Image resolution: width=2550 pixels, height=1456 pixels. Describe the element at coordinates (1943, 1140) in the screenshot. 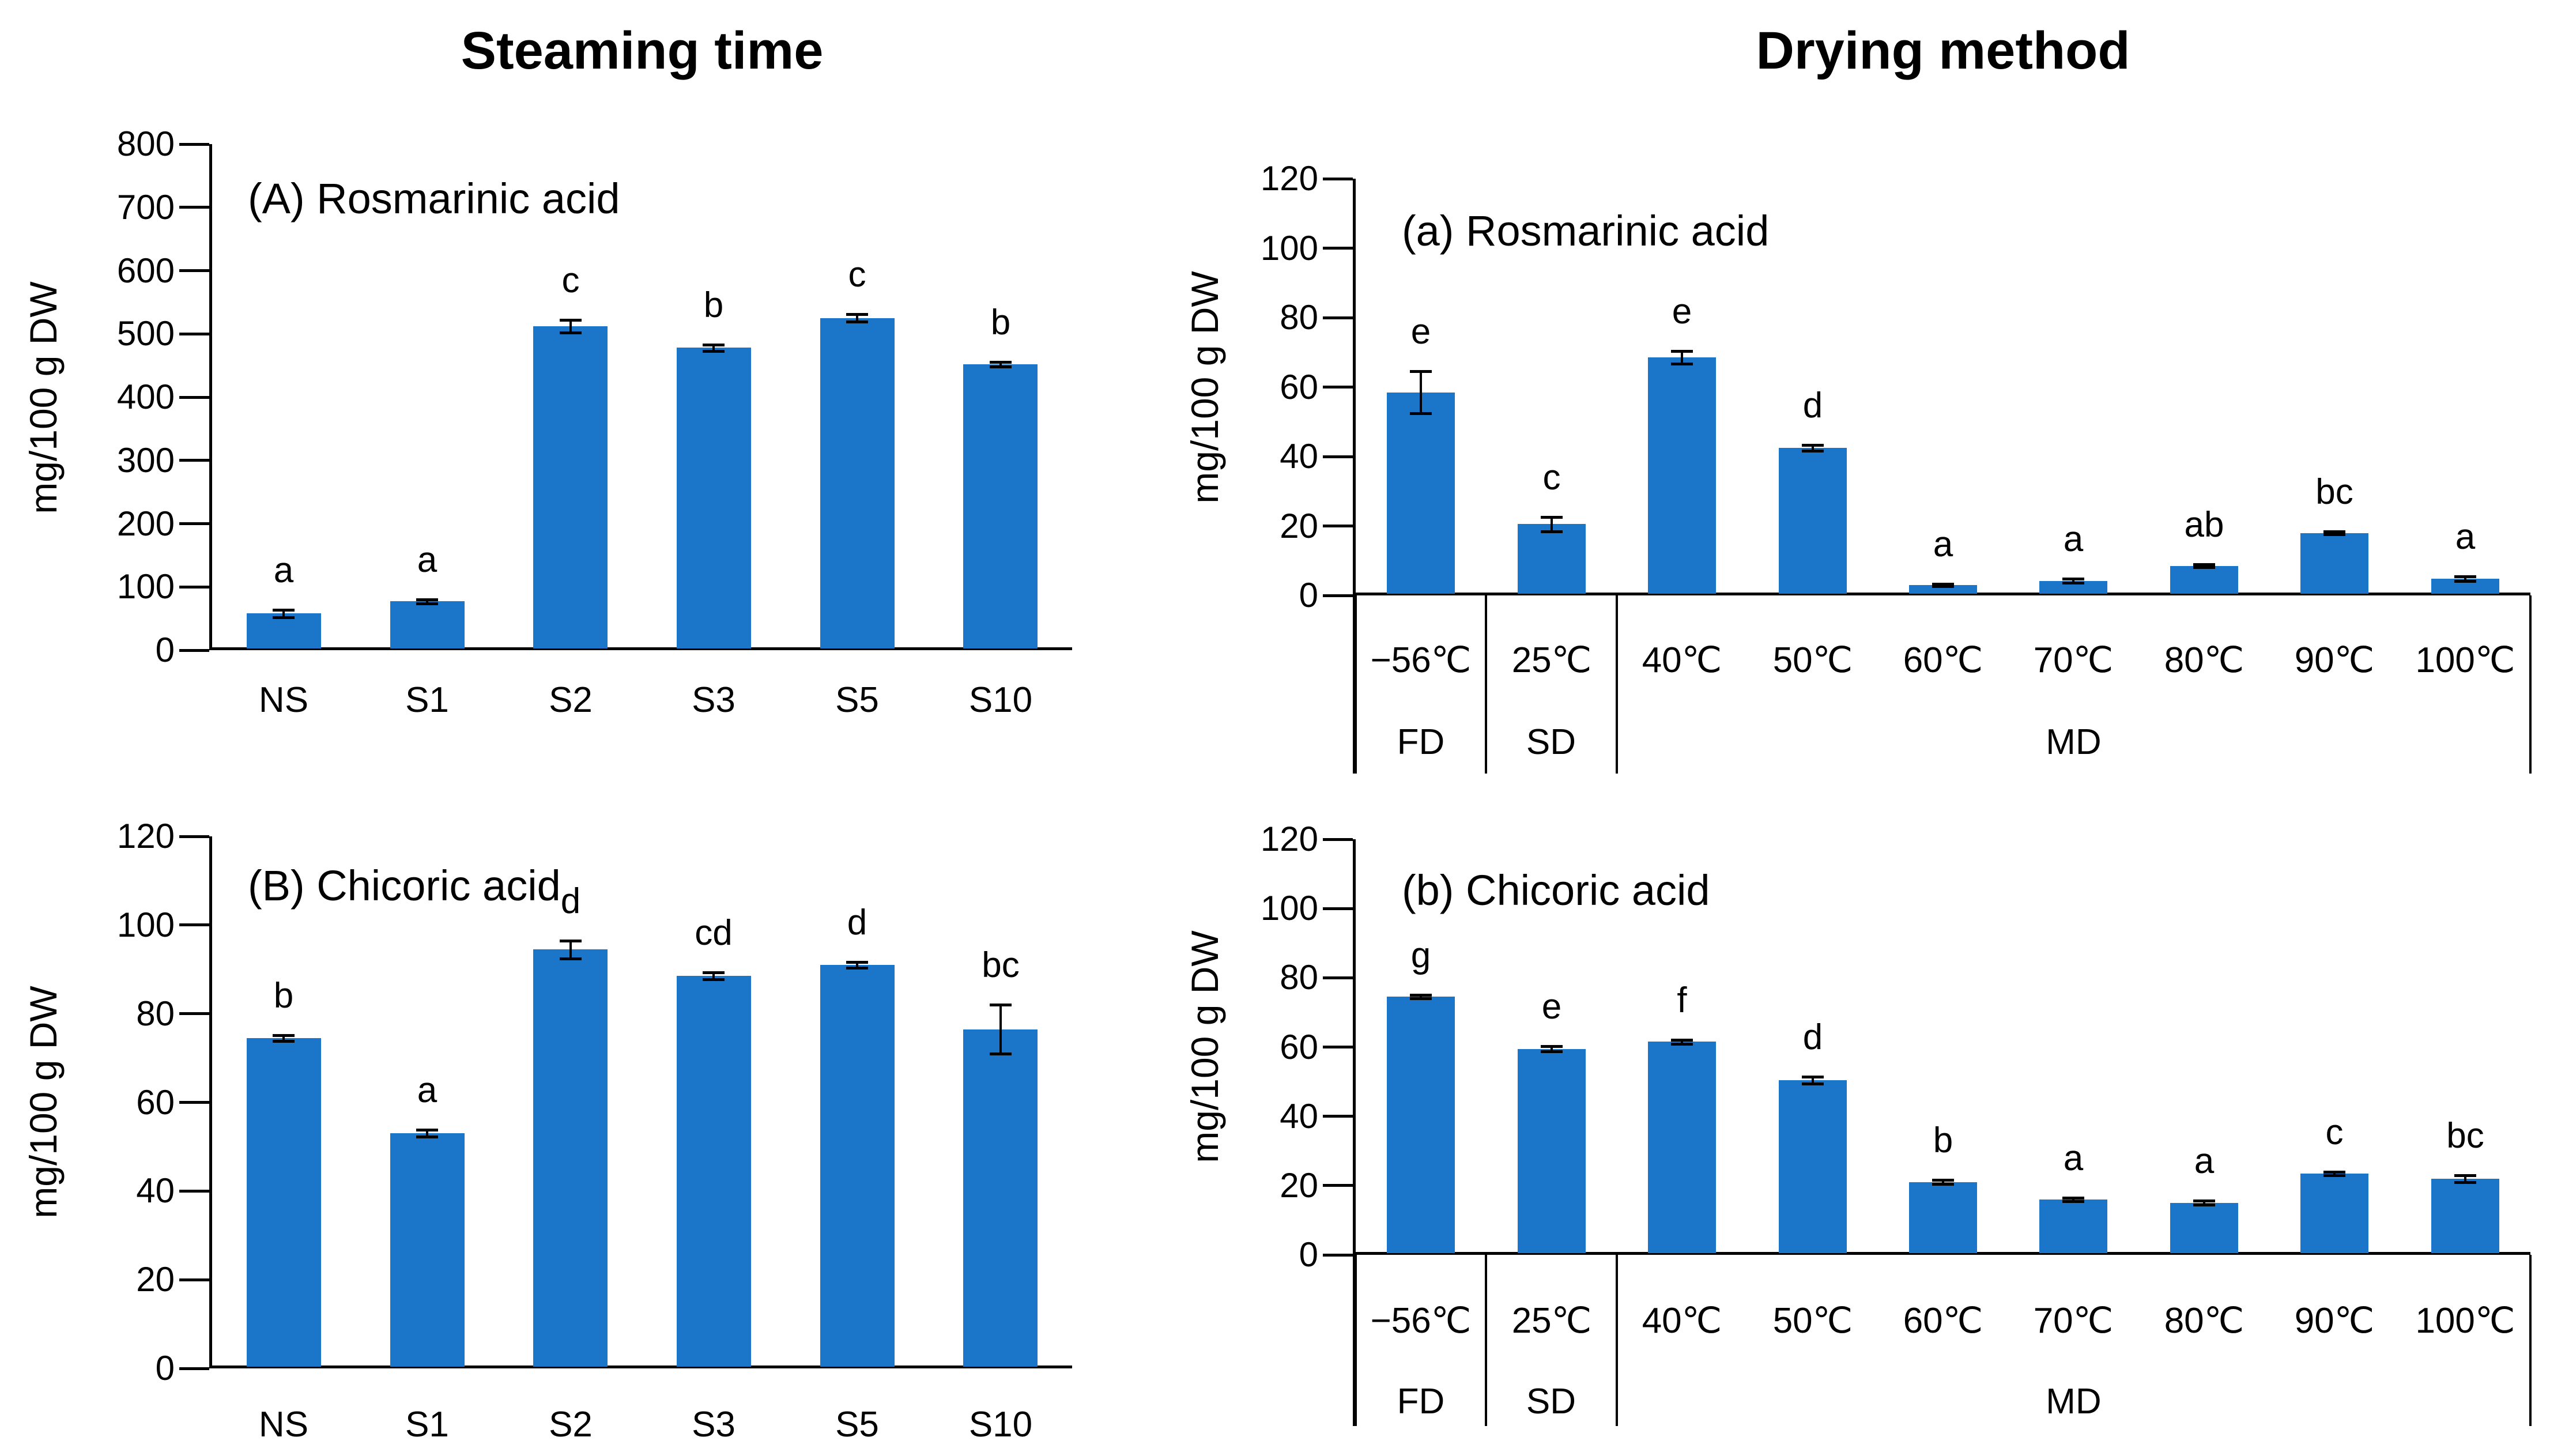

I see `sig-letter-60℃: b` at that location.